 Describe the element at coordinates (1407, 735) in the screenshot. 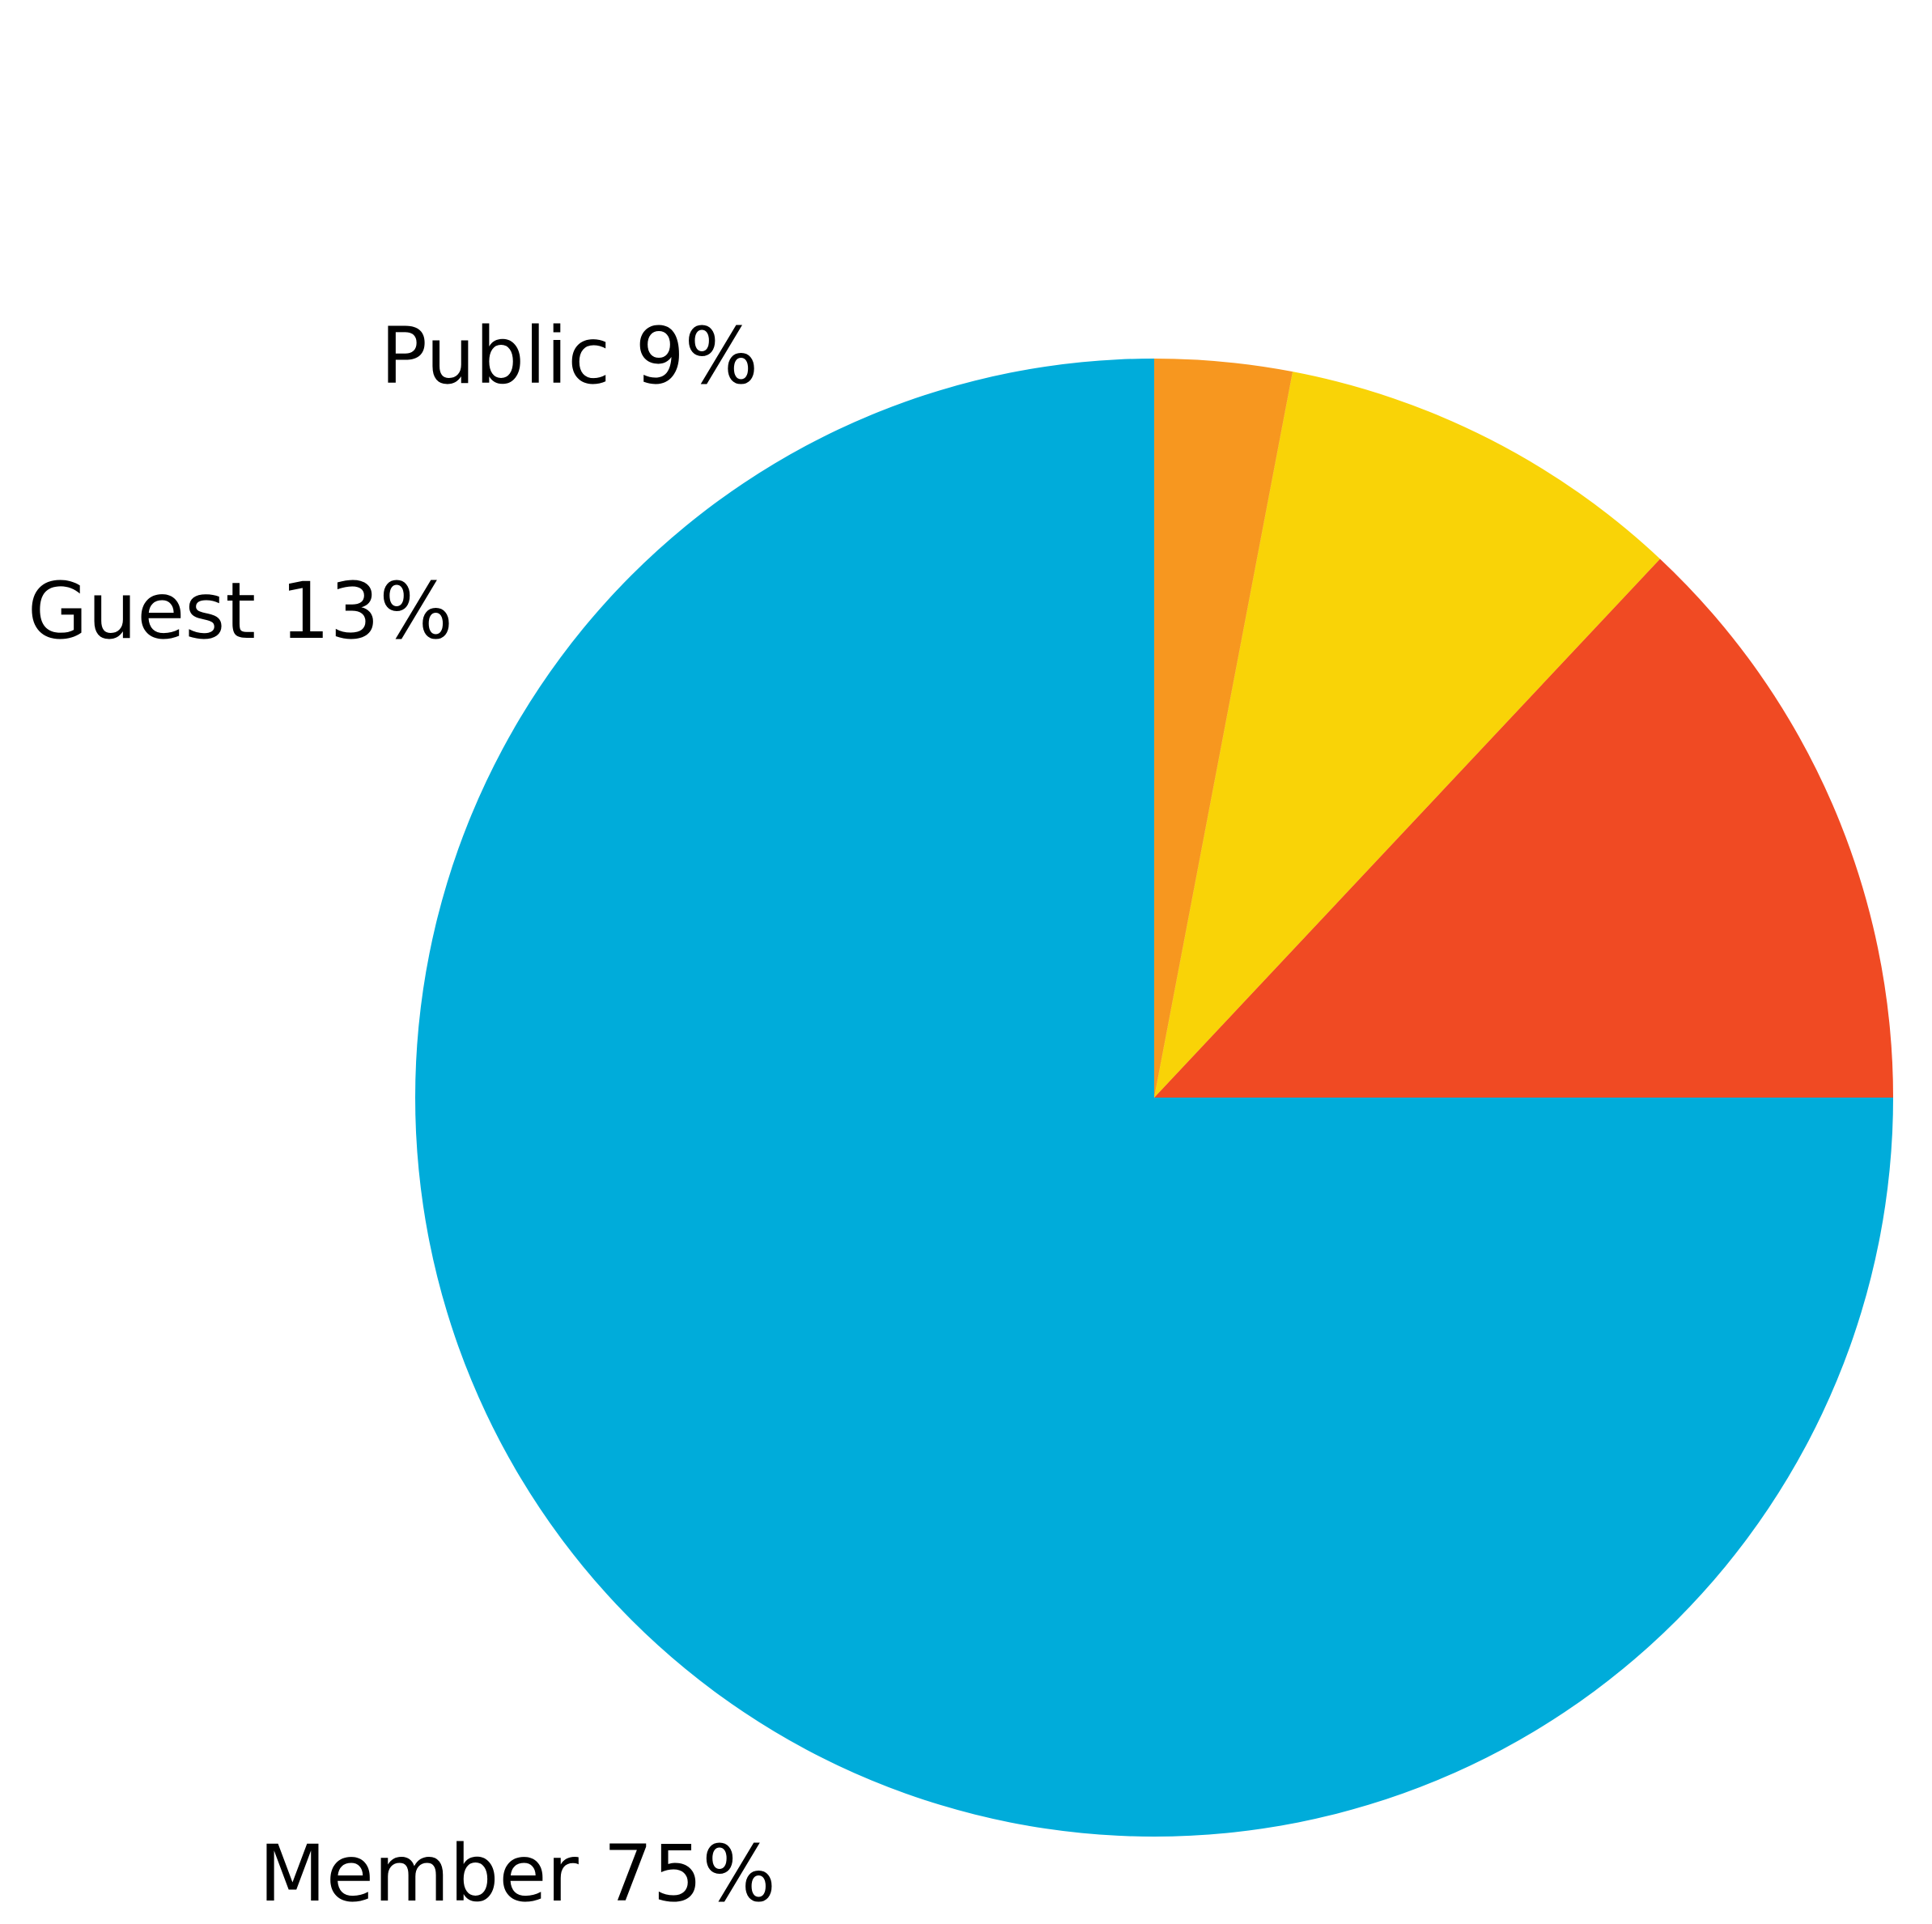

I see `pie-slice-public` at that location.